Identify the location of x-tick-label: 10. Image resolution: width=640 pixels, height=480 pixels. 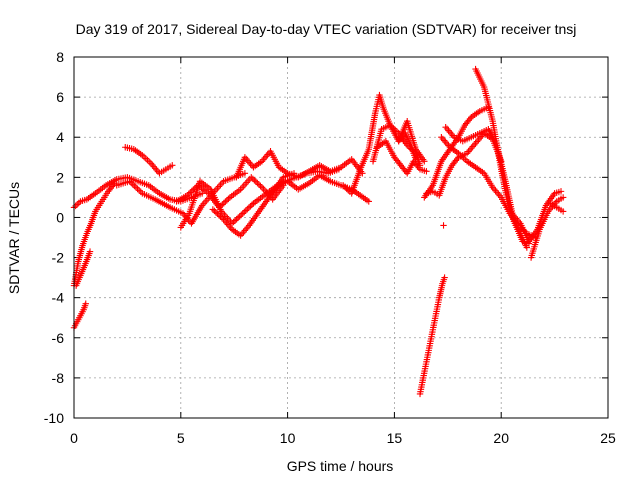
(288, 438).